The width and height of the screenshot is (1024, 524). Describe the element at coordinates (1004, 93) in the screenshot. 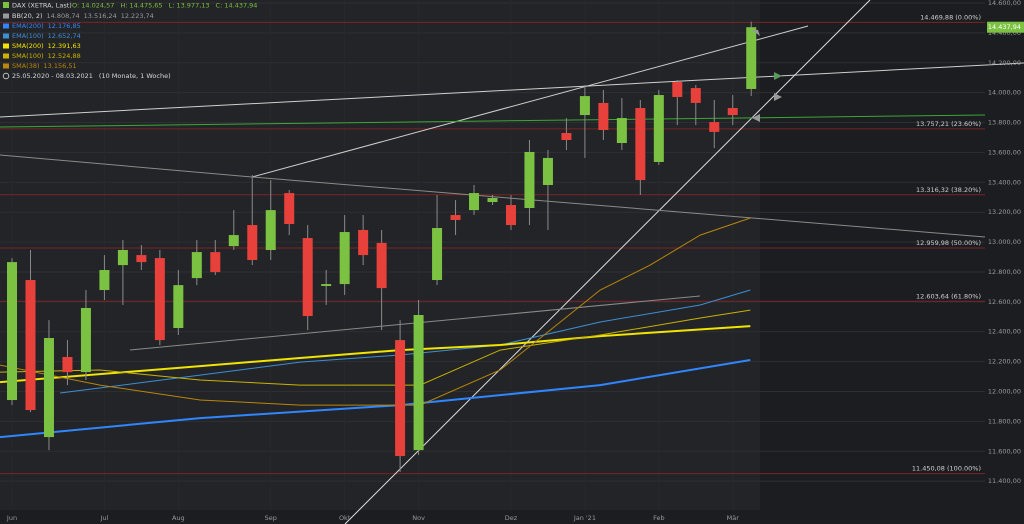

I see `y-tick-label: 14.000,00` at that location.